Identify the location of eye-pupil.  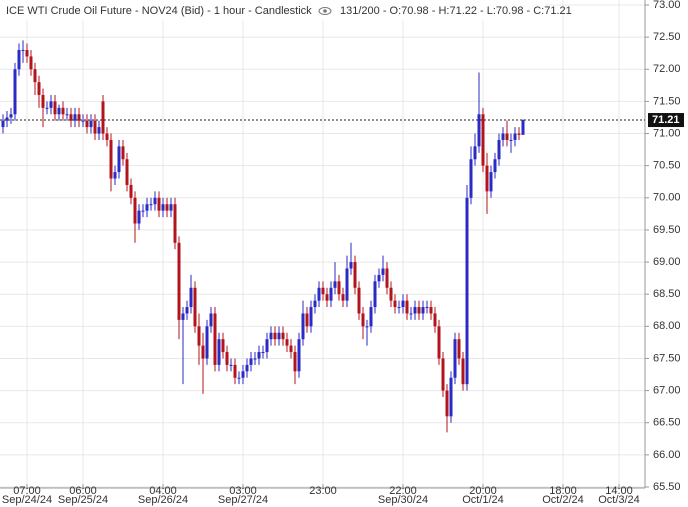
(325, 11).